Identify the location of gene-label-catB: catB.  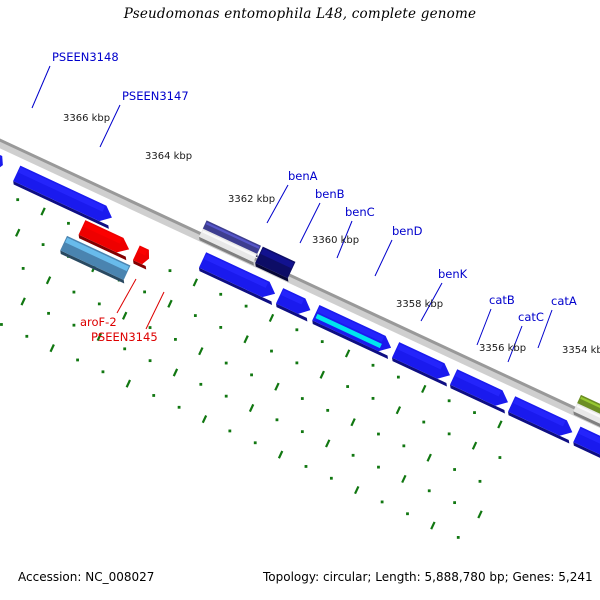
(502, 300).